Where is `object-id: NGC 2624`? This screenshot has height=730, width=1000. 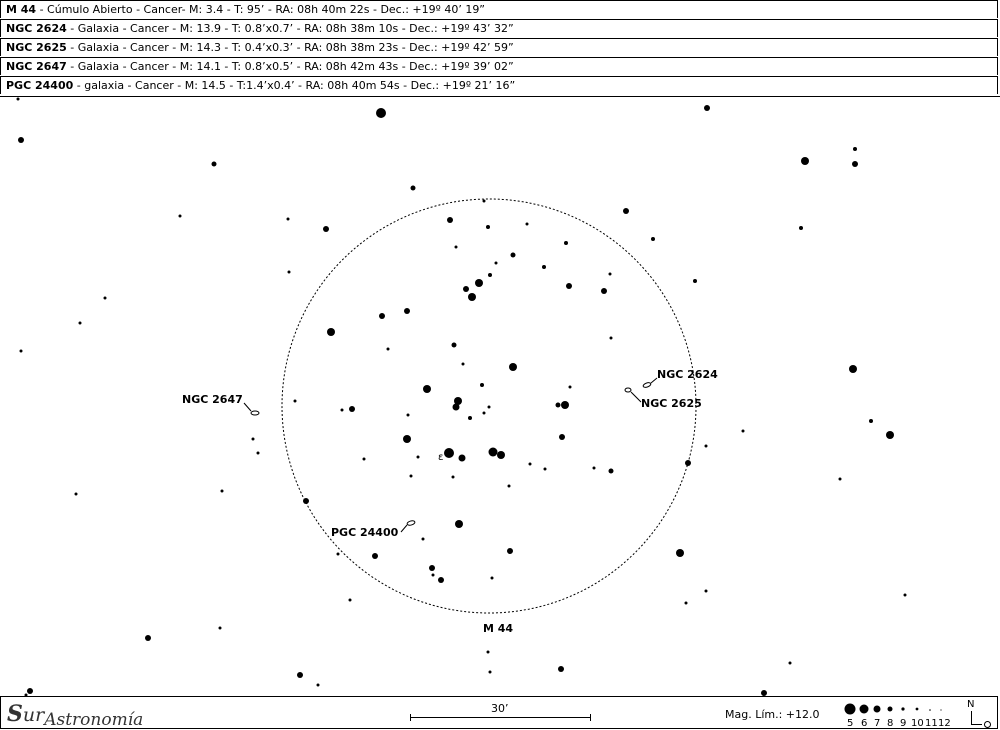 object-id: NGC 2624 is located at coordinates (36, 28).